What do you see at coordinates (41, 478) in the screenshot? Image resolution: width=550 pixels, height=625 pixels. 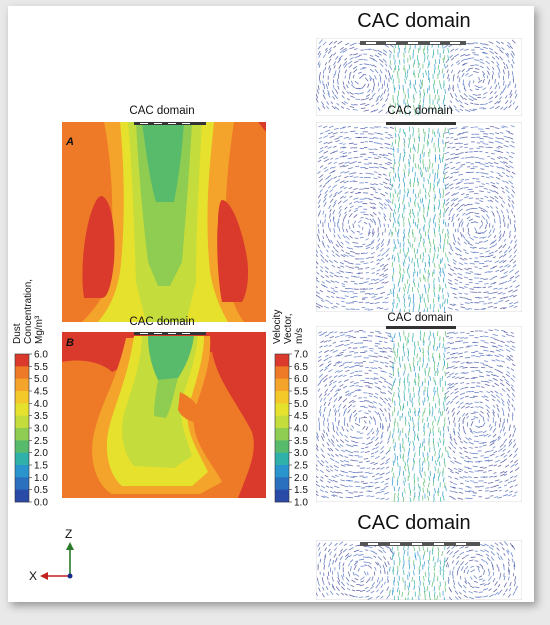 I see `dust-tick-label: 1.0` at bounding box center [41, 478].